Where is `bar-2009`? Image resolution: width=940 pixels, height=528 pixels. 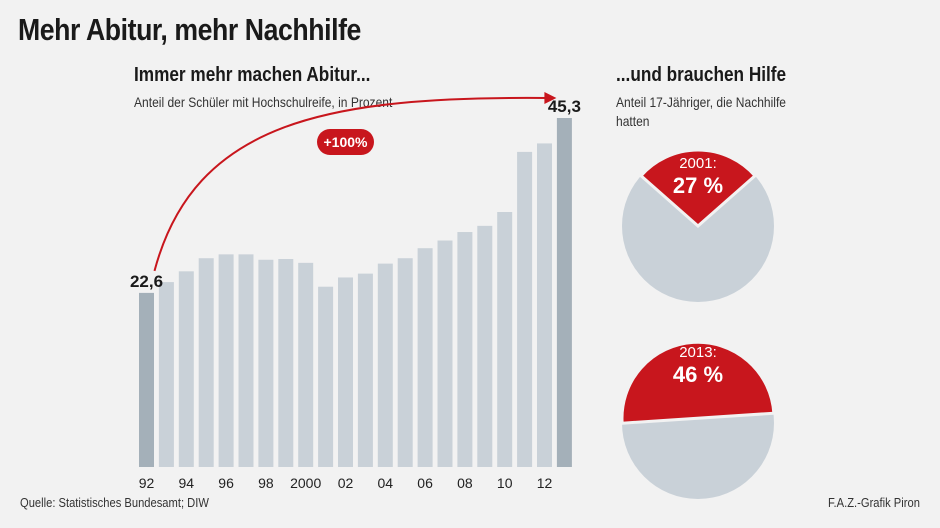
bar-2009 is located at coordinates (485, 346).